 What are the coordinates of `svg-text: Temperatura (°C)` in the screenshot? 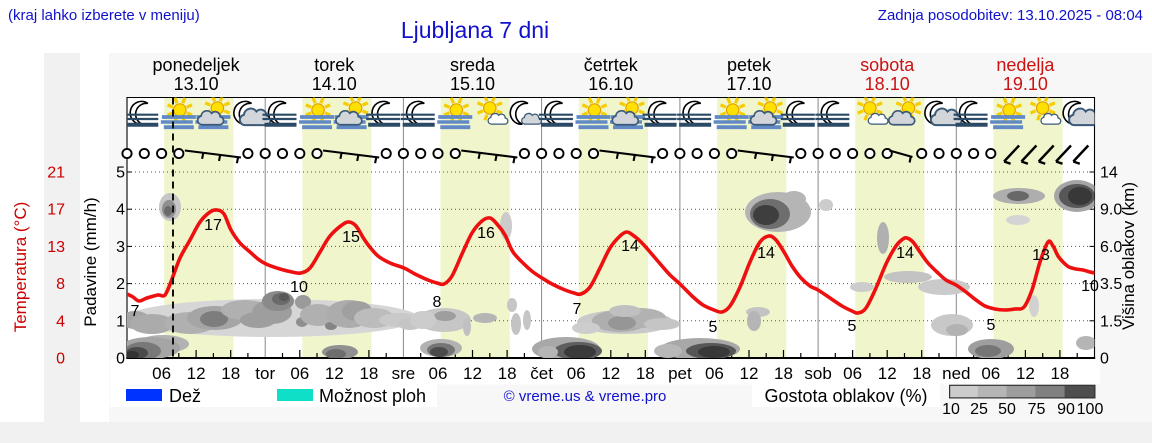 It's located at (20, 267).